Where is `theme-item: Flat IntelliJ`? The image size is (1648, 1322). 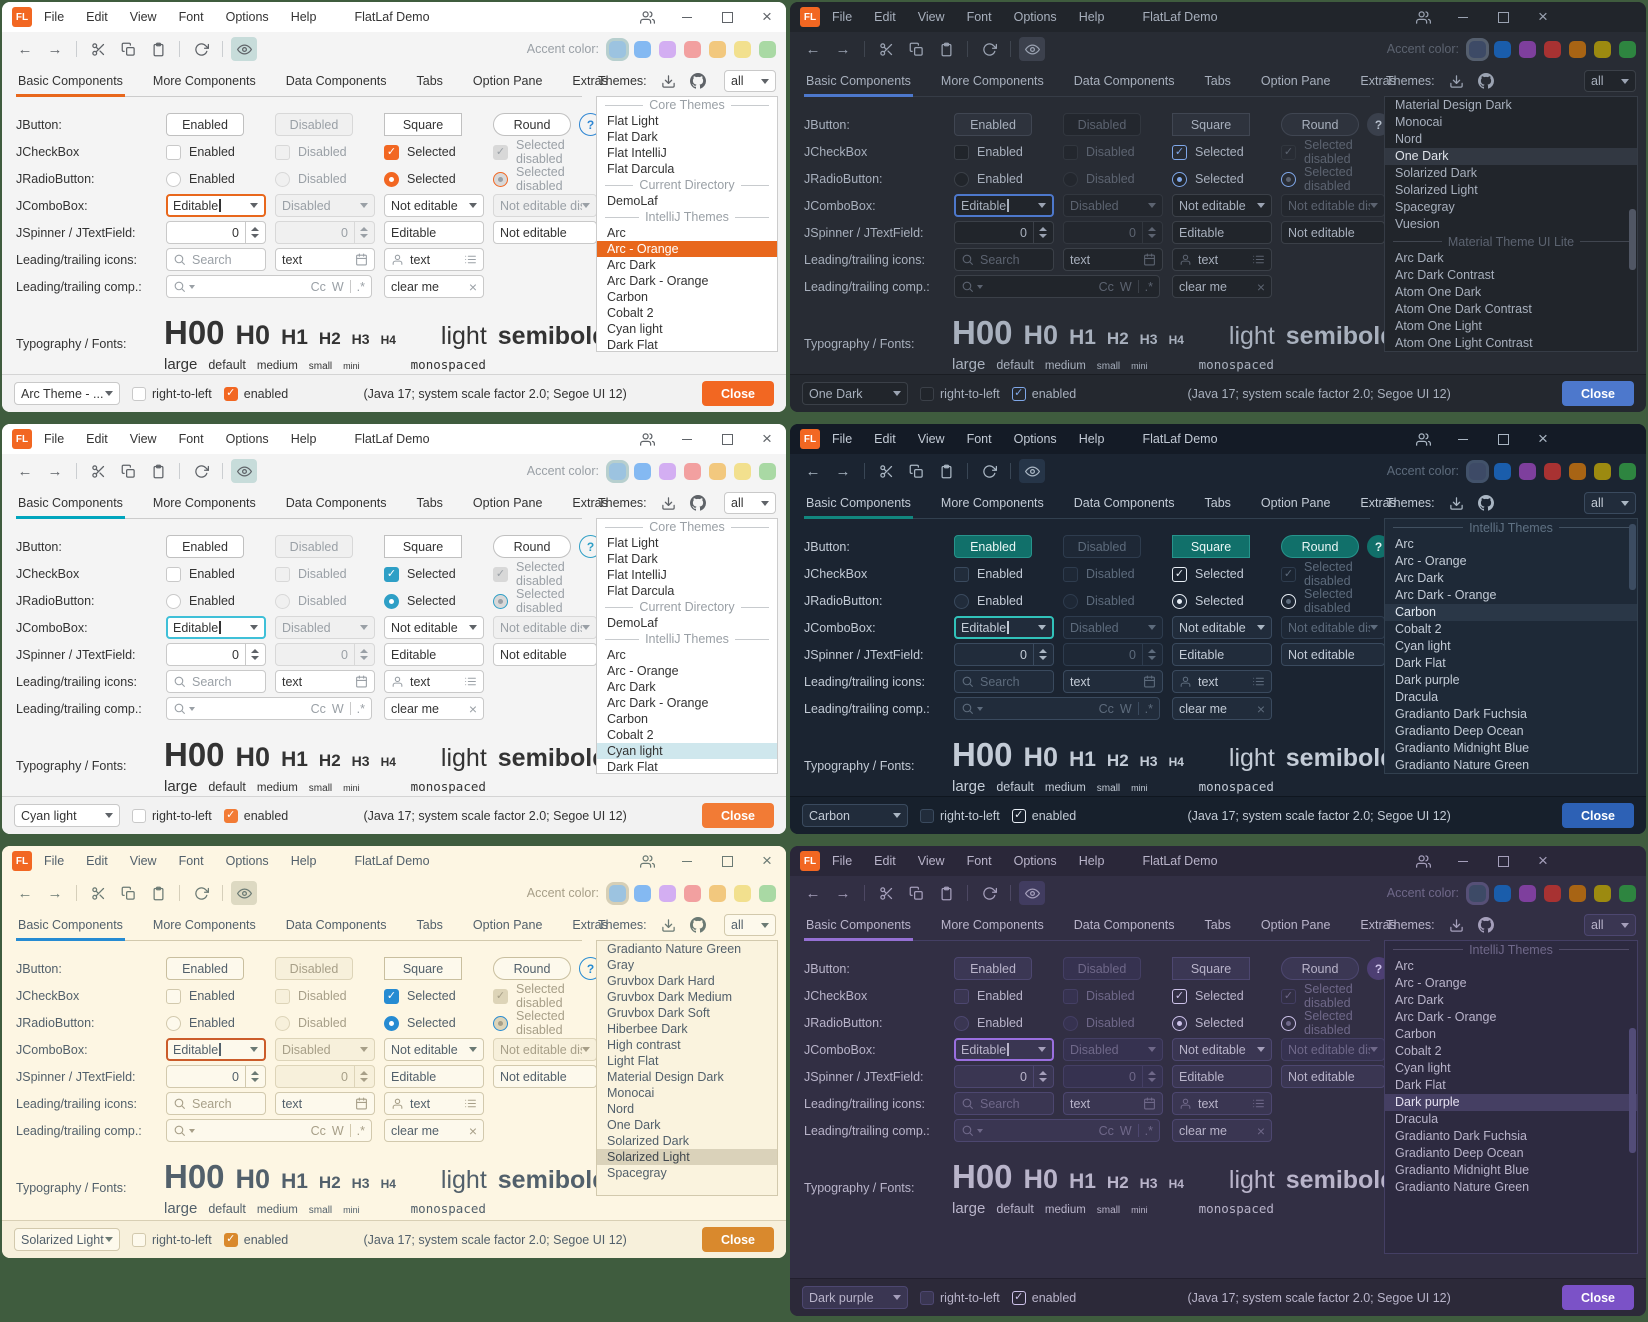 theme-item: Flat IntelliJ is located at coordinates (637, 153).